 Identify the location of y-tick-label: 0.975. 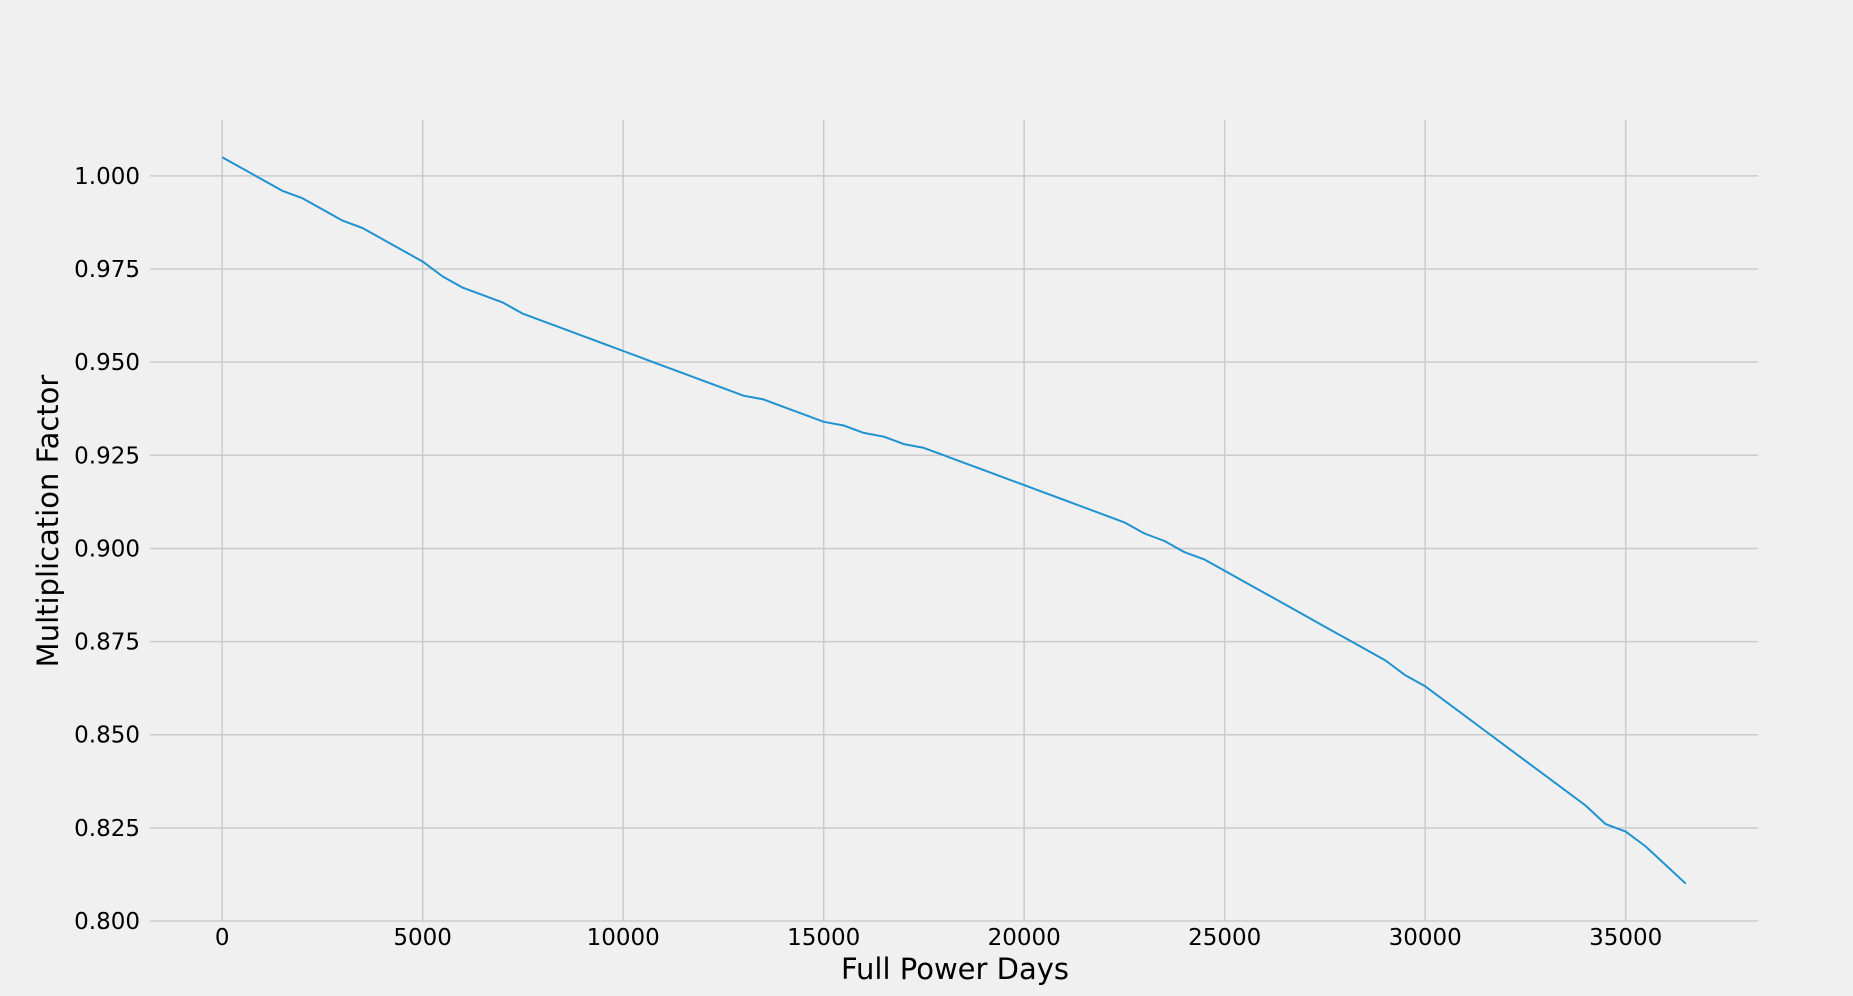
(107, 270).